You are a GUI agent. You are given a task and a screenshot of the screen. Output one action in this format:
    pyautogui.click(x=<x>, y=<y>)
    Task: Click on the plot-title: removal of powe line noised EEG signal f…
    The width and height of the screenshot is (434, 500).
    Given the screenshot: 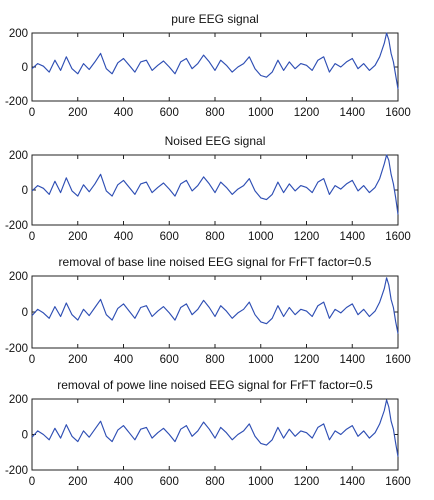 What is the action you would take?
    pyautogui.click(x=215, y=385)
    